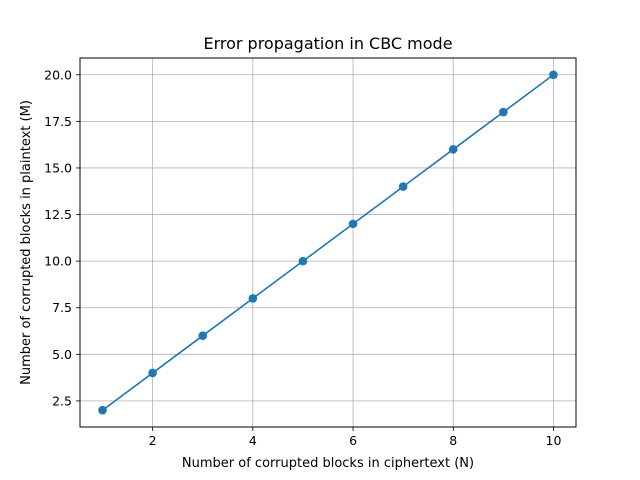 This screenshot has height=480, width=640. What do you see at coordinates (58, 214) in the screenshot?
I see `y-tick-label: 12.5` at bounding box center [58, 214].